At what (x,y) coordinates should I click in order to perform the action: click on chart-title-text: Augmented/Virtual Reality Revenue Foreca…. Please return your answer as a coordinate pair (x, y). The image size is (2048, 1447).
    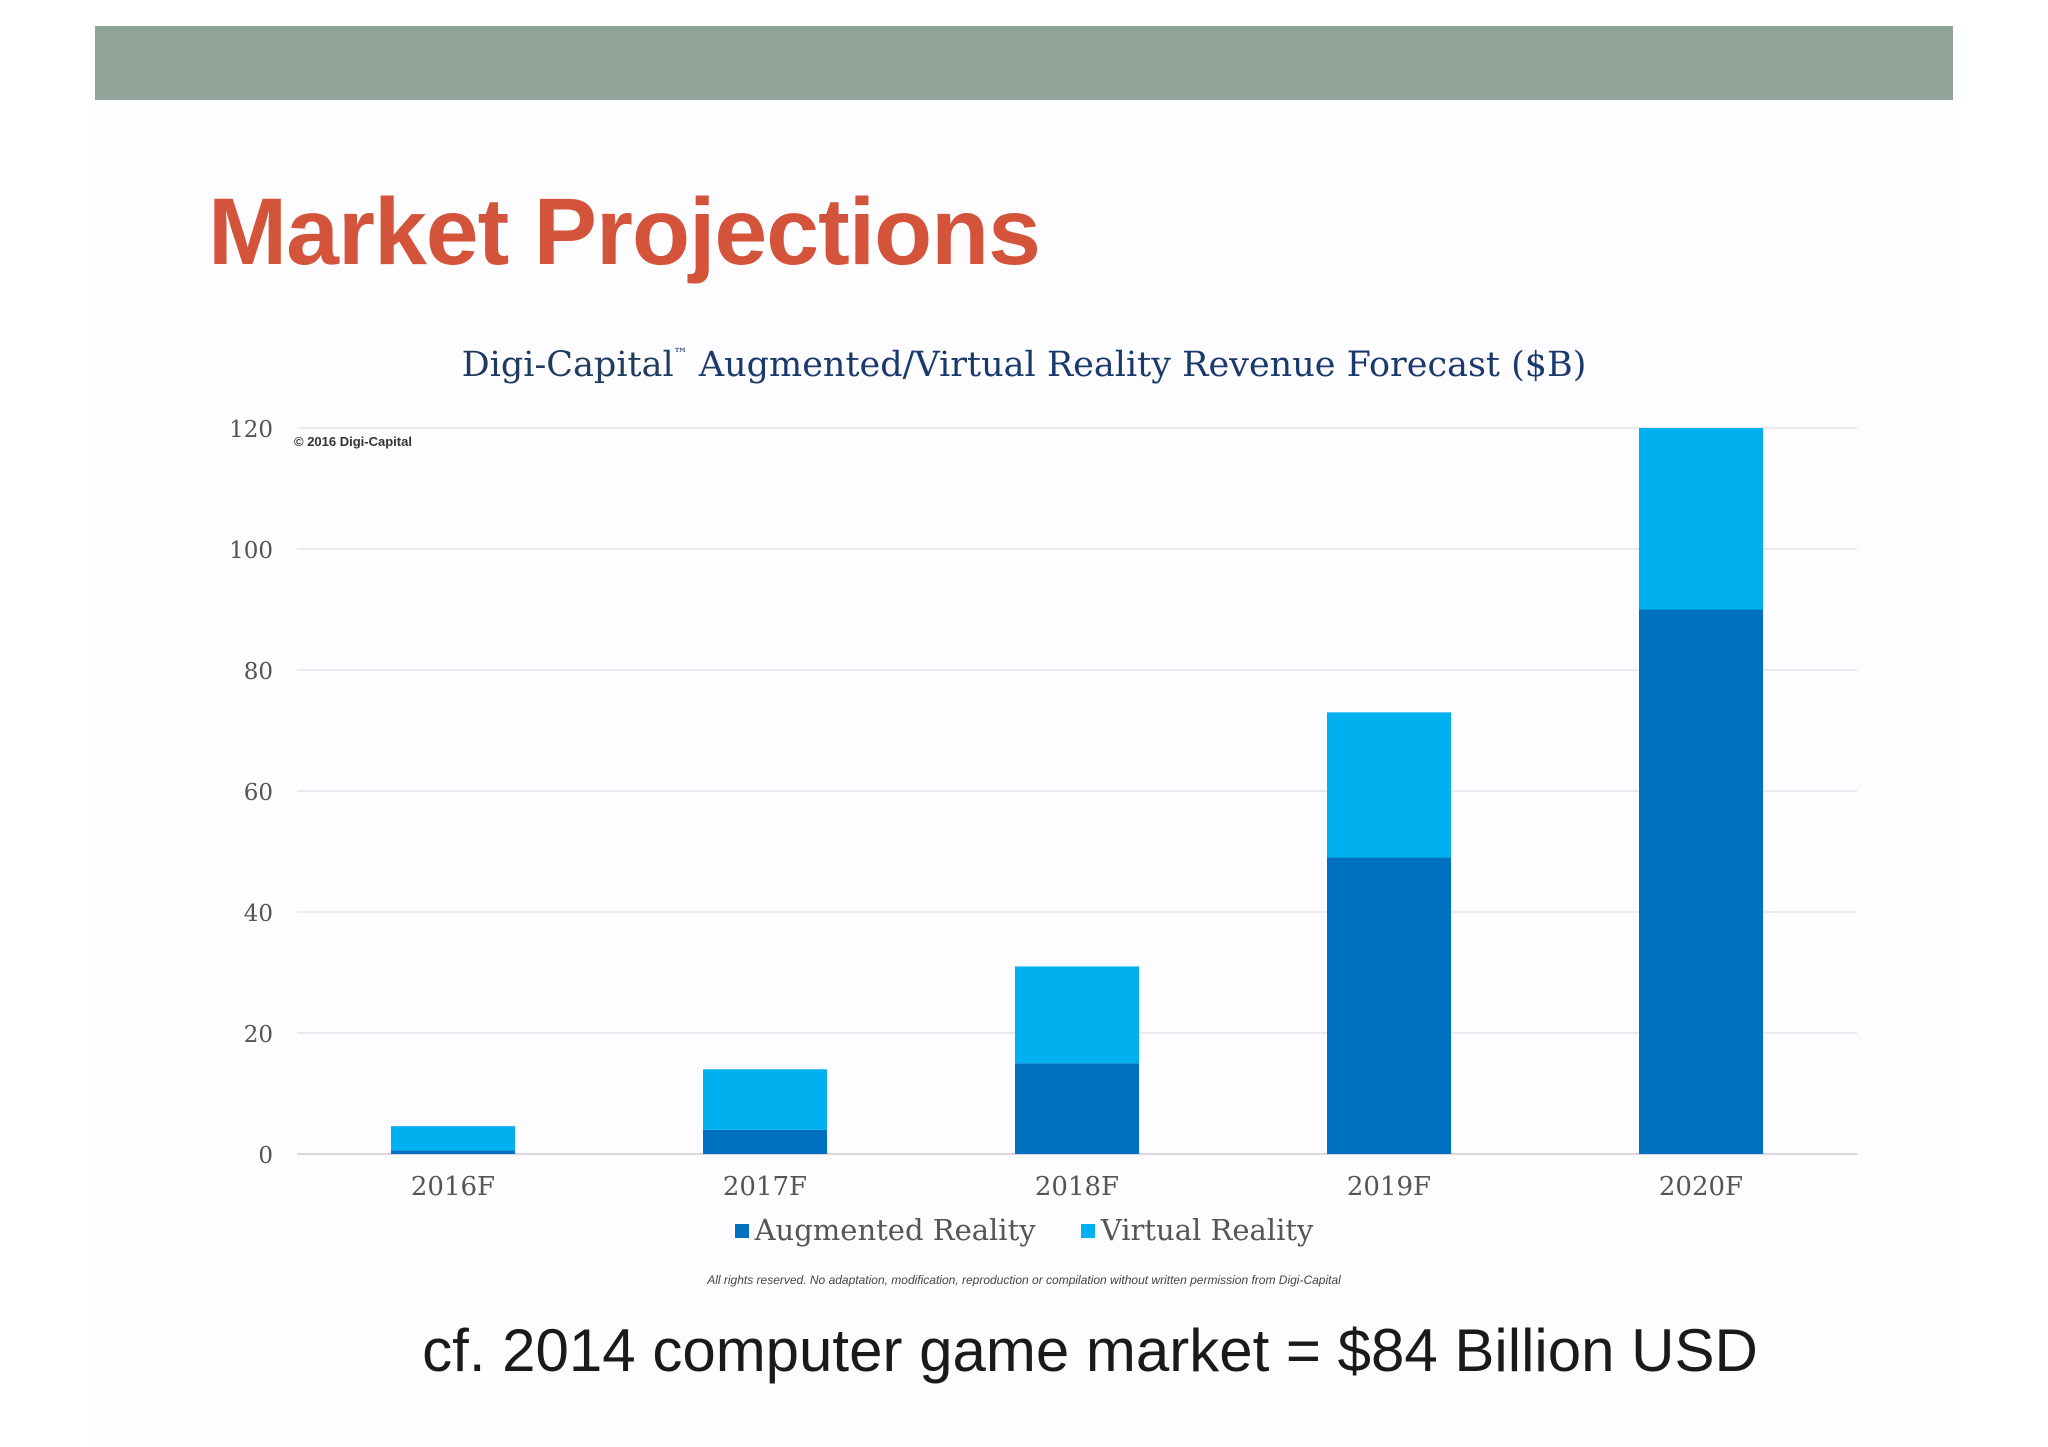
    Looking at the image, I should click on (1142, 365).